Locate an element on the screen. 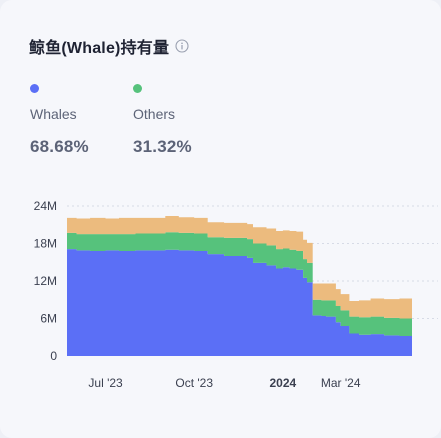 The height and width of the screenshot is (438, 441). y-tick-label: 24M is located at coordinates (45, 206).